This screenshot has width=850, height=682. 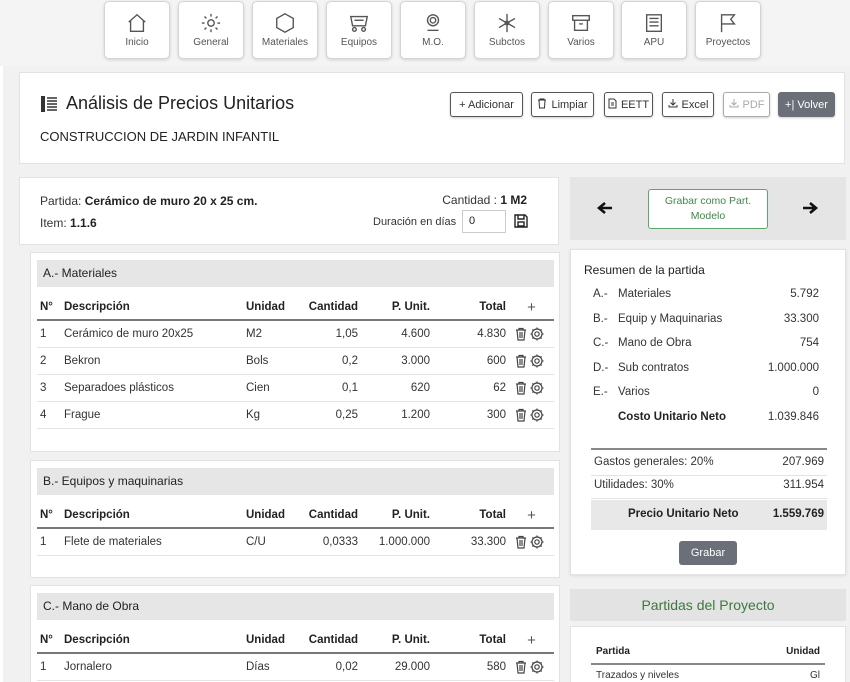 I want to click on row-name: Materiales, so click(x=645, y=294).